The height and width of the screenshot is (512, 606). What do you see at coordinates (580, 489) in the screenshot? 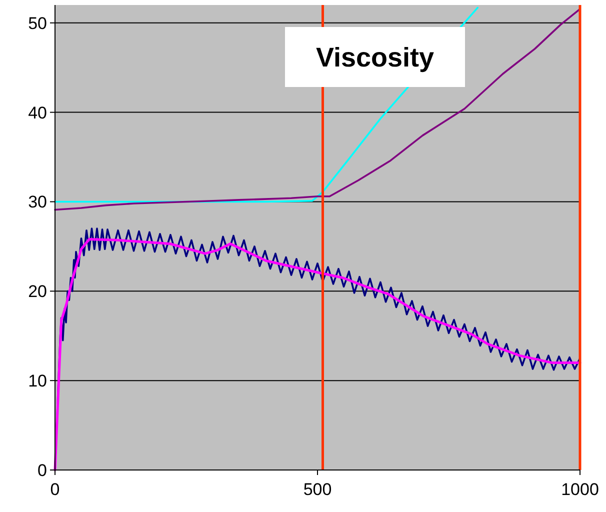
I see `x-tick-label: 1000` at bounding box center [580, 489].